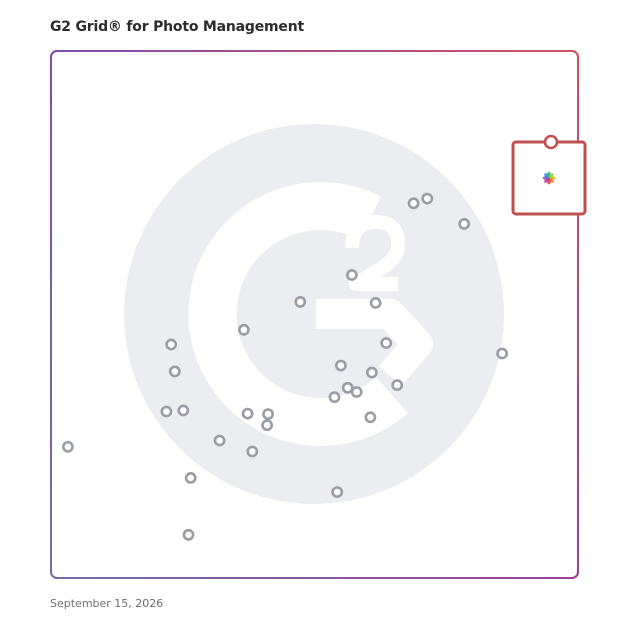 The width and height of the screenshot is (628, 628). Describe the element at coordinates (549, 178) in the screenshot. I see `photos-pinwheel-icon` at that location.